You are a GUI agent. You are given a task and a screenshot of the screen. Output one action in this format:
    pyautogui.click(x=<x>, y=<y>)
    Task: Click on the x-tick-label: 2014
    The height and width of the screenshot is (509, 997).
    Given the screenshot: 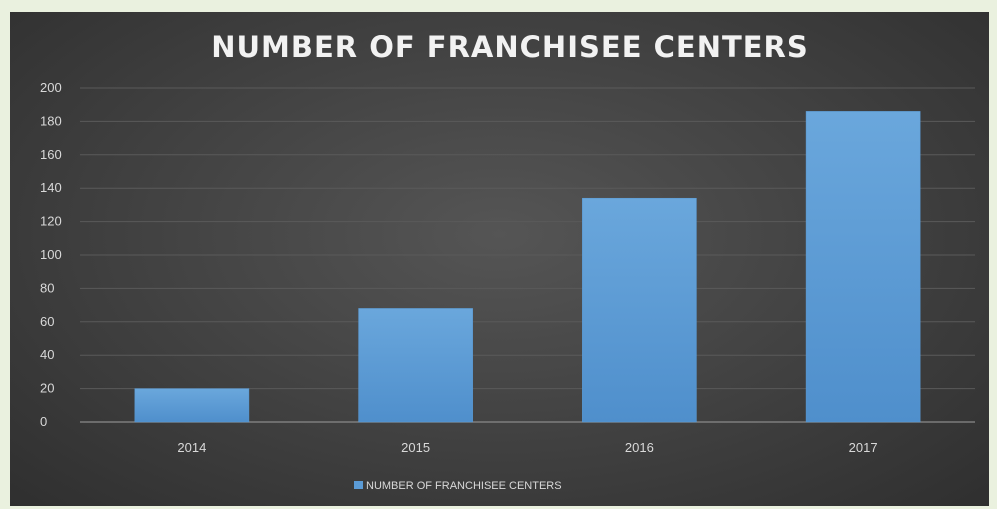 What is the action you would take?
    pyautogui.click(x=191, y=447)
    